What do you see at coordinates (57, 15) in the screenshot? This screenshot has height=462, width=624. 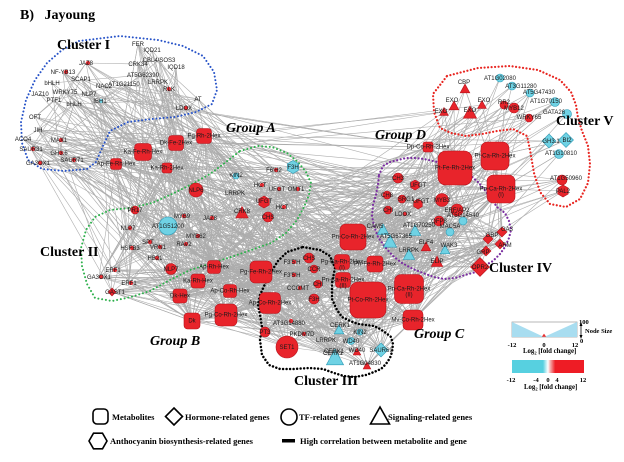 I see `svg-text: B) Jayoung` at bounding box center [57, 15].